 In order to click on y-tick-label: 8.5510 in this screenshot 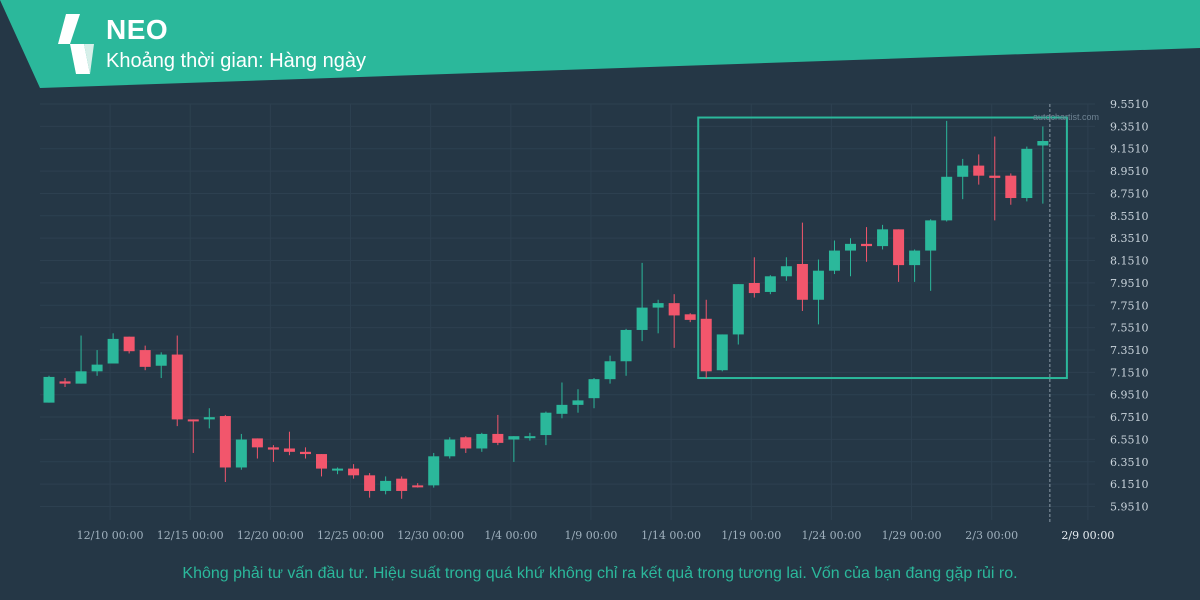, I will do `click(1129, 216)`.